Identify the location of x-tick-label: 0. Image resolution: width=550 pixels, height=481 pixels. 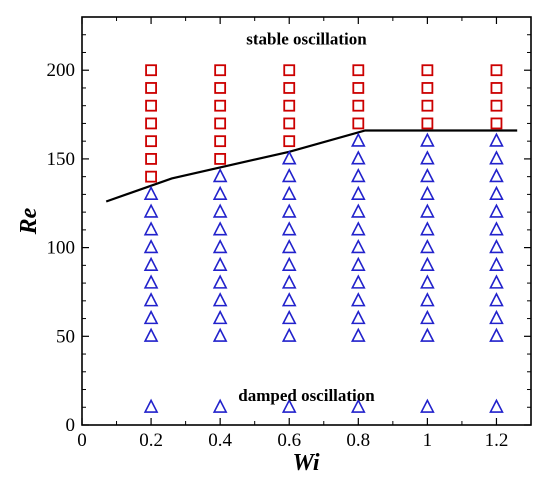
(82, 440).